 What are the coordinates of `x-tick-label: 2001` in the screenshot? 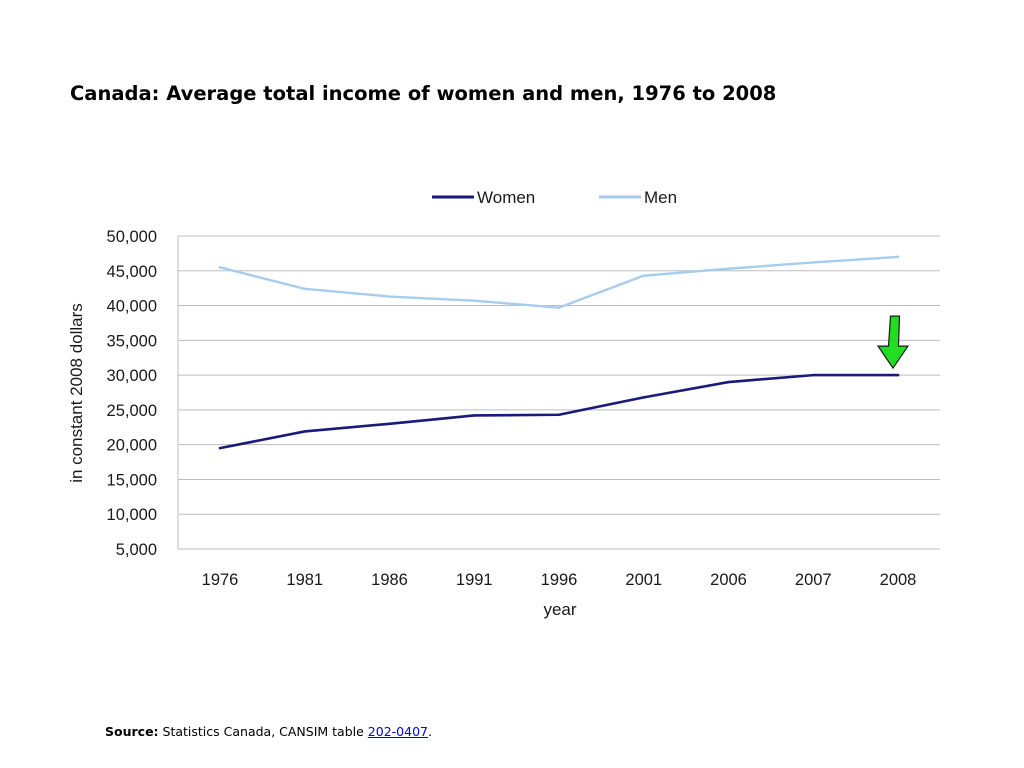 It's located at (643, 580).